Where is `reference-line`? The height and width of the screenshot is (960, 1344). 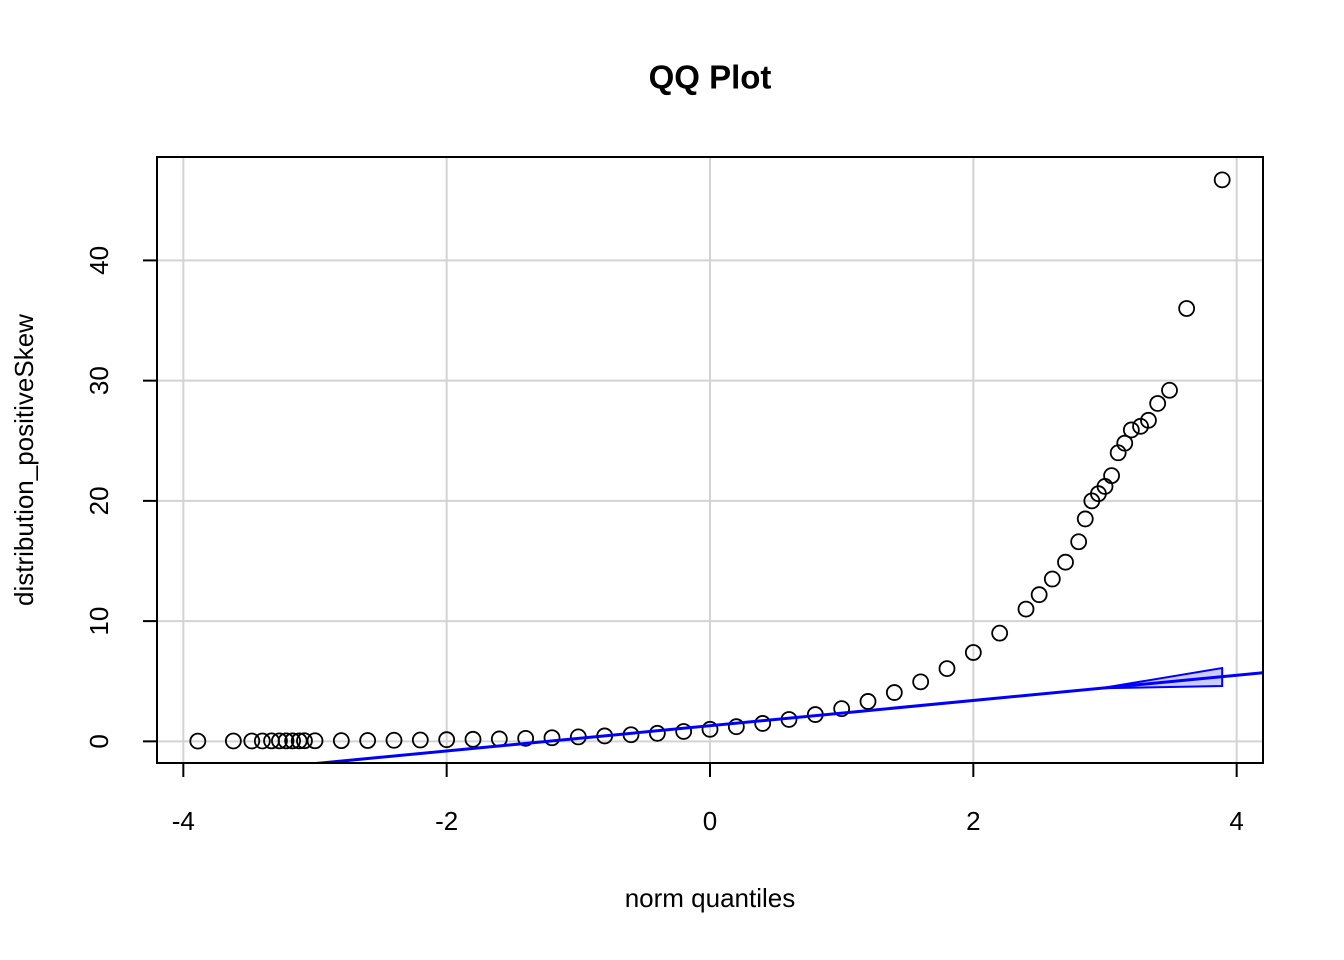 reference-line is located at coordinates (784, 717).